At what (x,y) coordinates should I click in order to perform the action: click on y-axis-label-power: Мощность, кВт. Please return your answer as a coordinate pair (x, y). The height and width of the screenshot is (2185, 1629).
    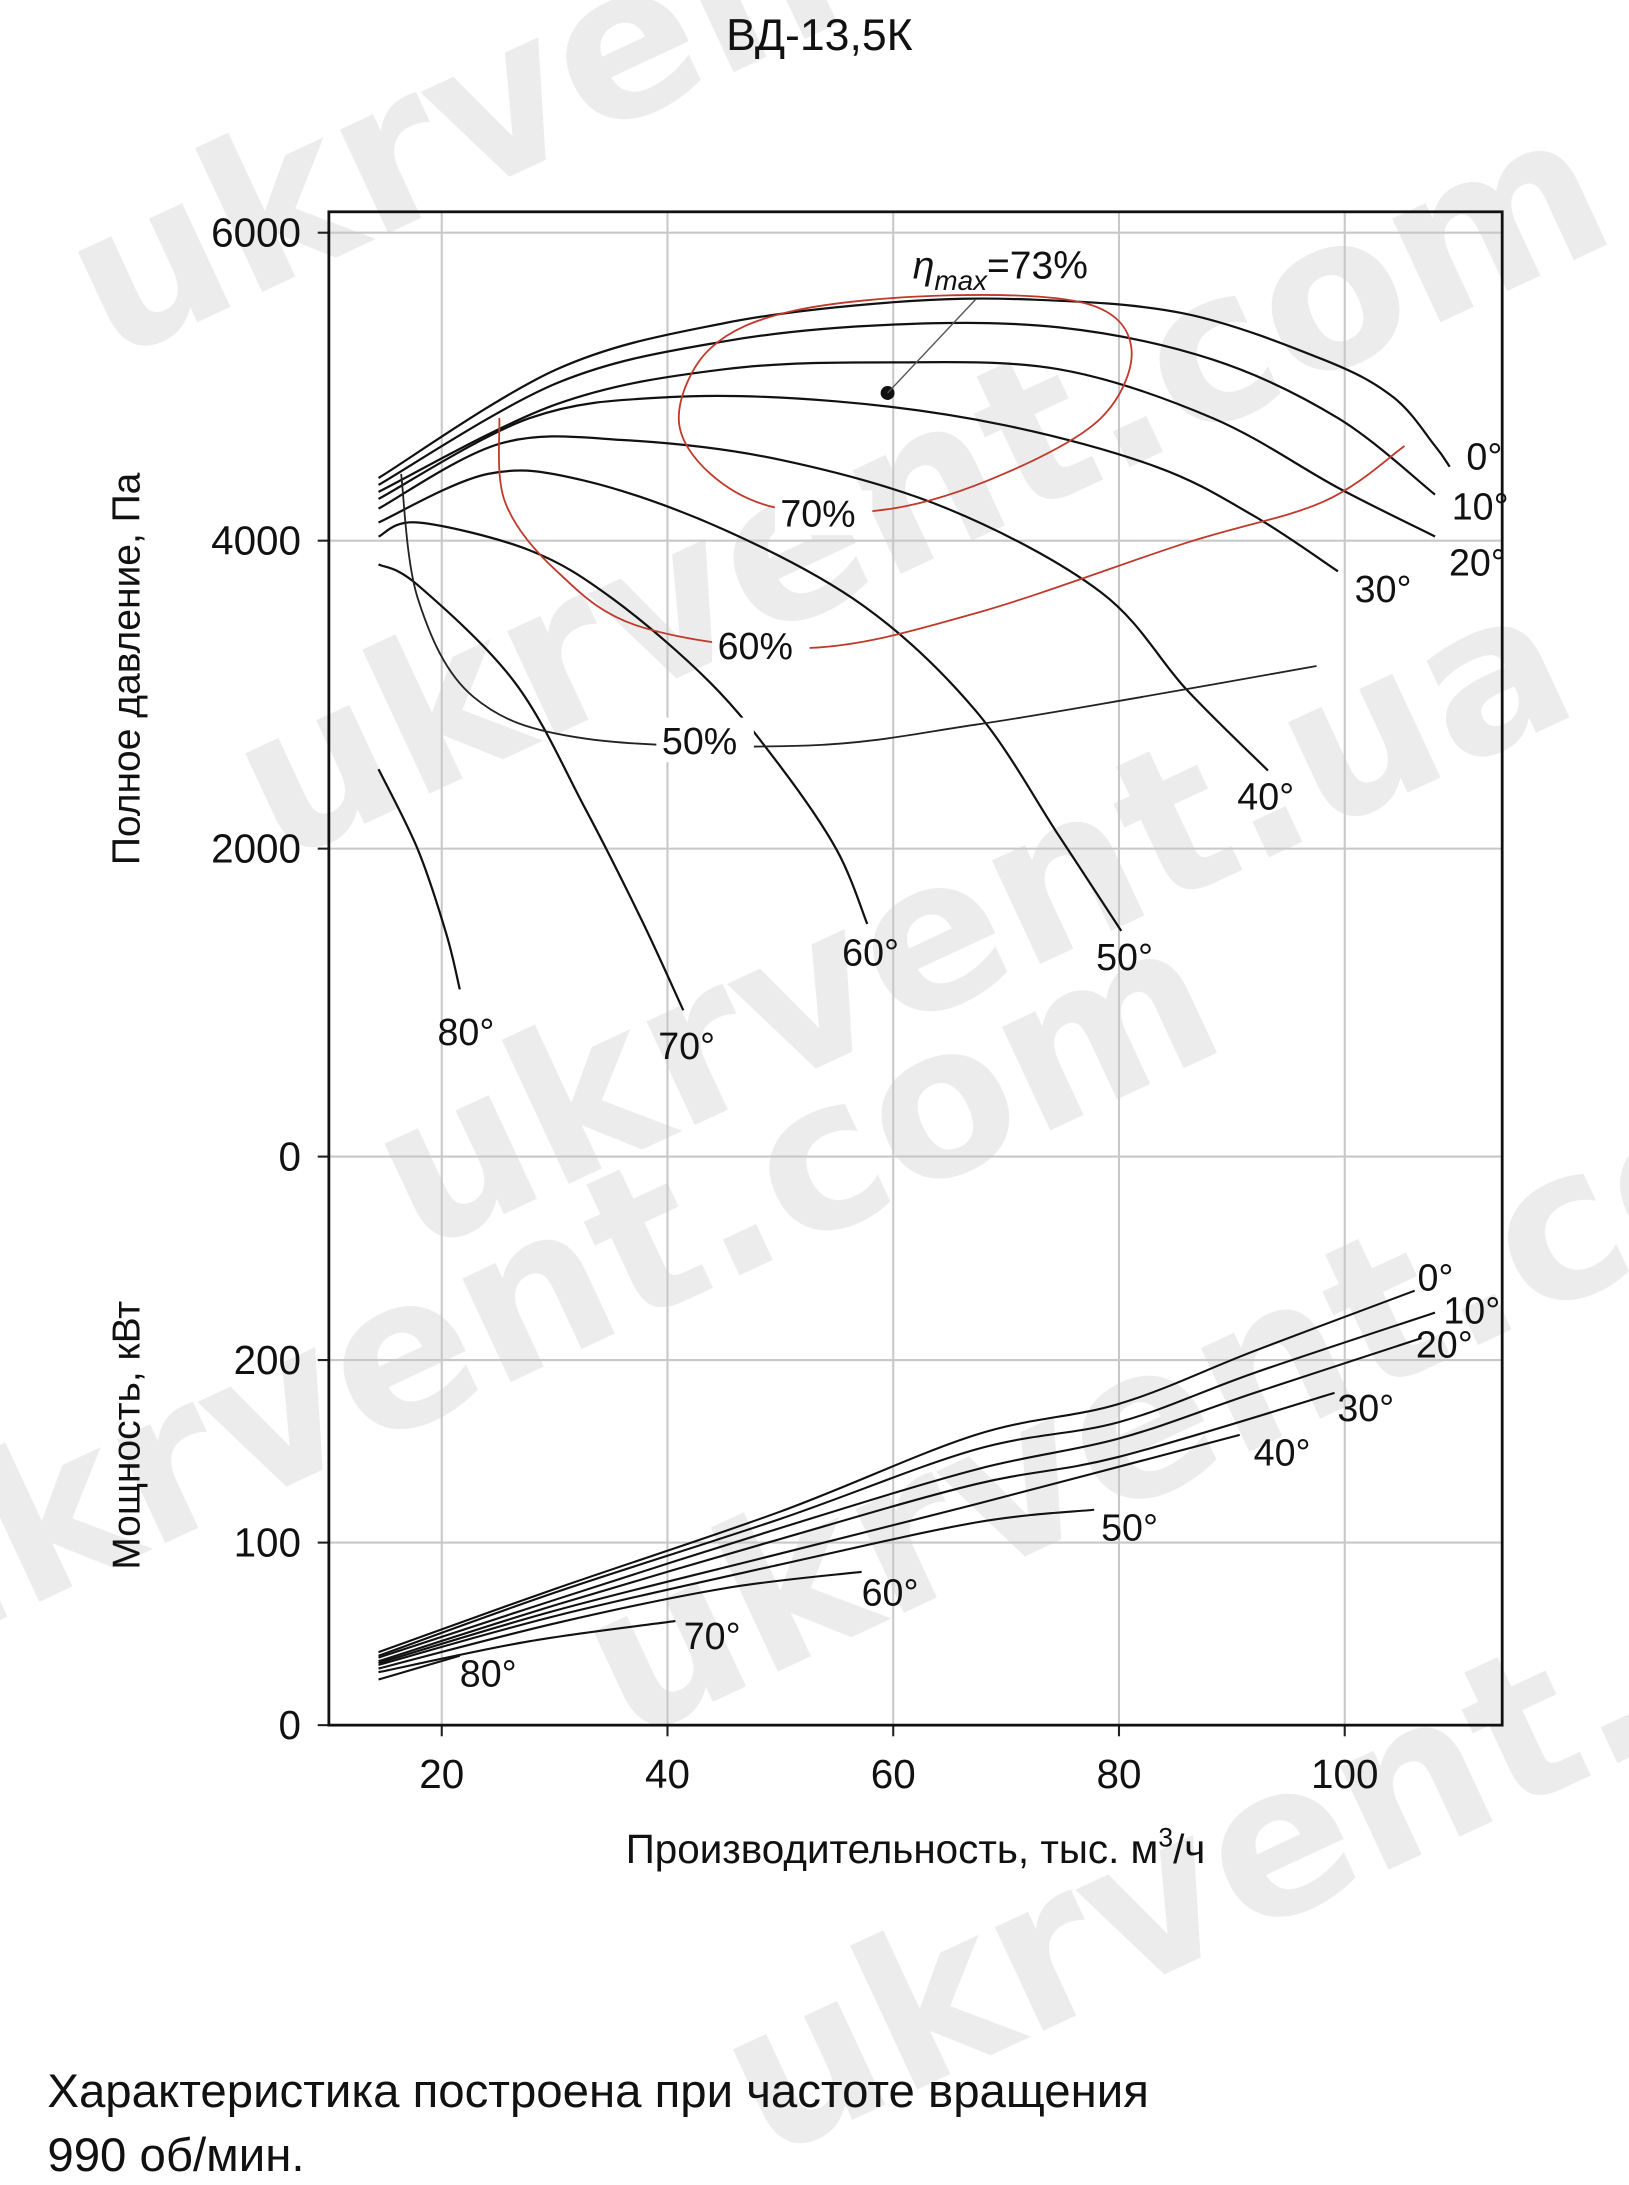
    Looking at the image, I should click on (126, 1435).